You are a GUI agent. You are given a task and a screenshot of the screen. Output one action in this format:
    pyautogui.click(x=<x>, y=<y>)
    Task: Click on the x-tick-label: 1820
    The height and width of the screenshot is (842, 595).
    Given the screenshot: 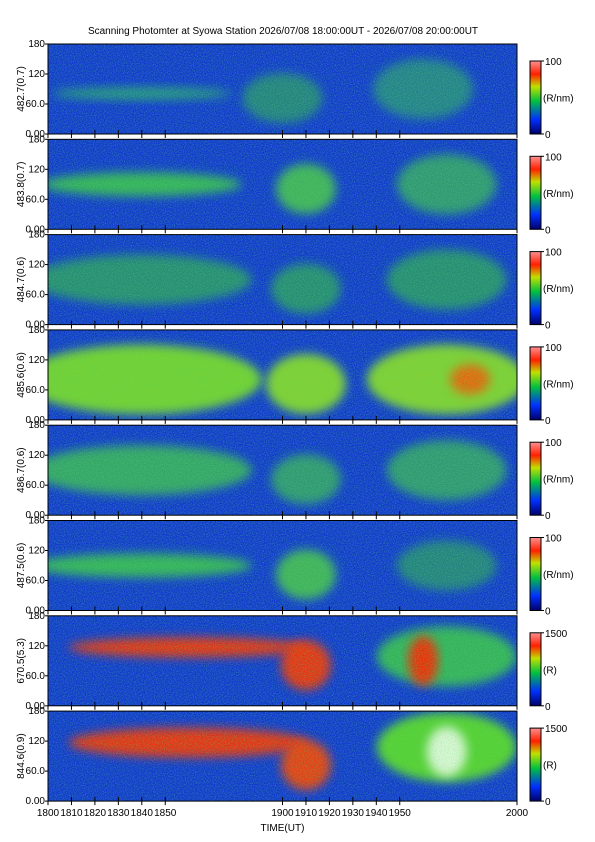 What is the action you would take?
    pyautogui.click(x=95, y=813)
    